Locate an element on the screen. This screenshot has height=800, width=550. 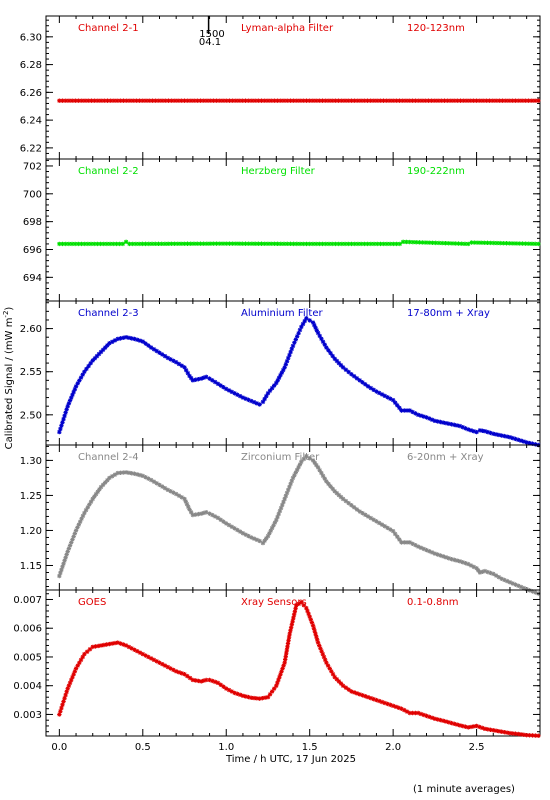
y-tick-label: 2.50 is located at coordinates (31, 415).